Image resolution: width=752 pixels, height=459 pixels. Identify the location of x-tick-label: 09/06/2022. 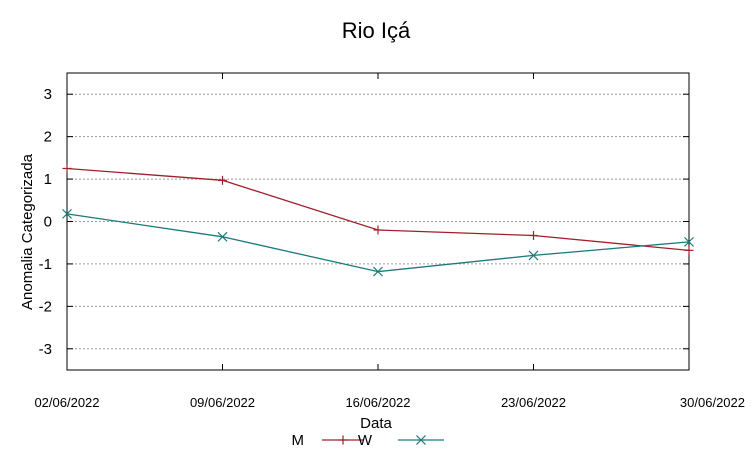
(222, 402).